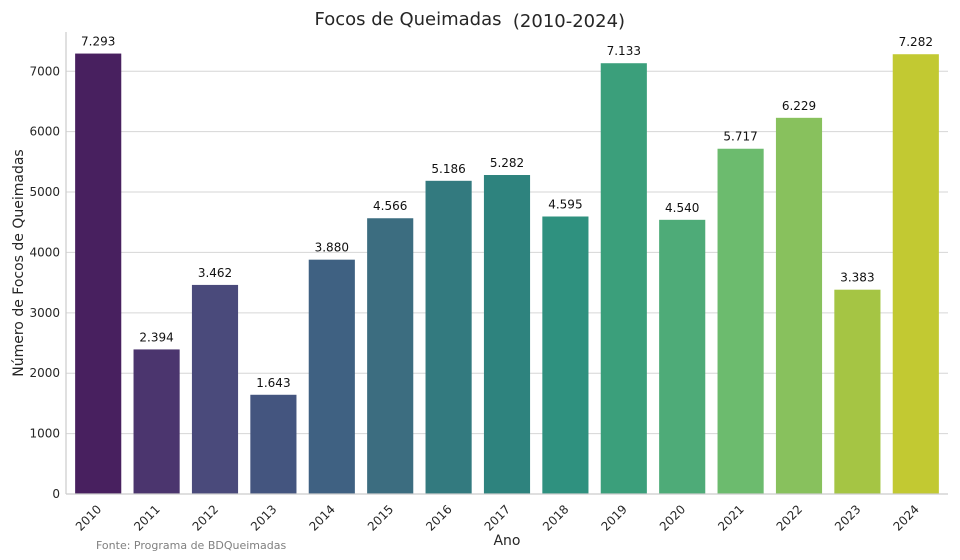 This screenshot has height=560, width=960. What do you see at coordinates (565, 355) in the screenshot?
I see `bar-2018` at bounding box center [565, 355].